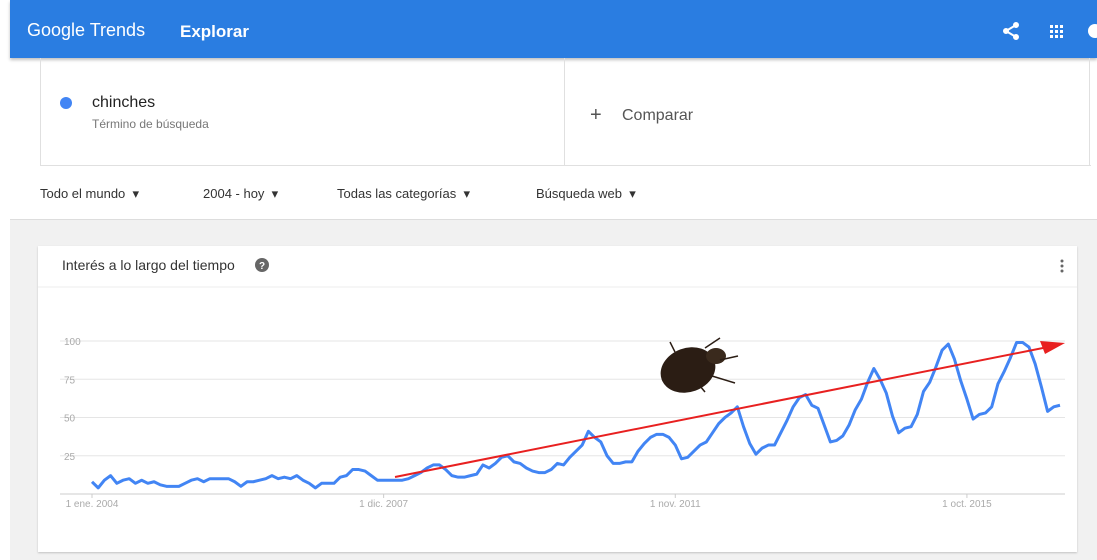 The height and width of the screenshot is (560, 1097). What do you see at coordinates (83, 193) in the screenshot?
I see `filter-label: Todo el mundo` at bounding box center [83, 193].